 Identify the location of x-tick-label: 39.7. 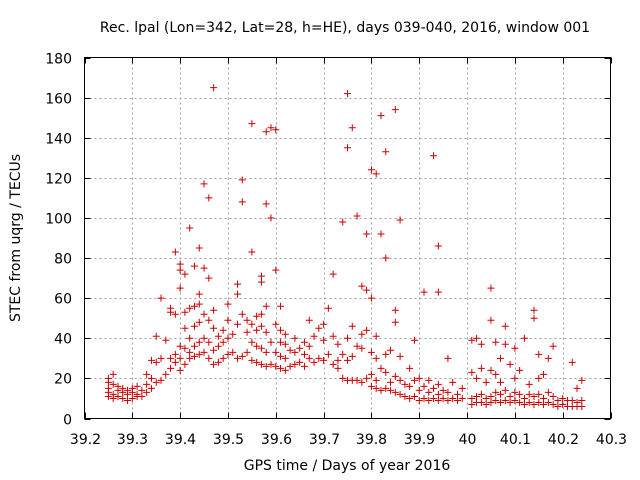
(324, 440).